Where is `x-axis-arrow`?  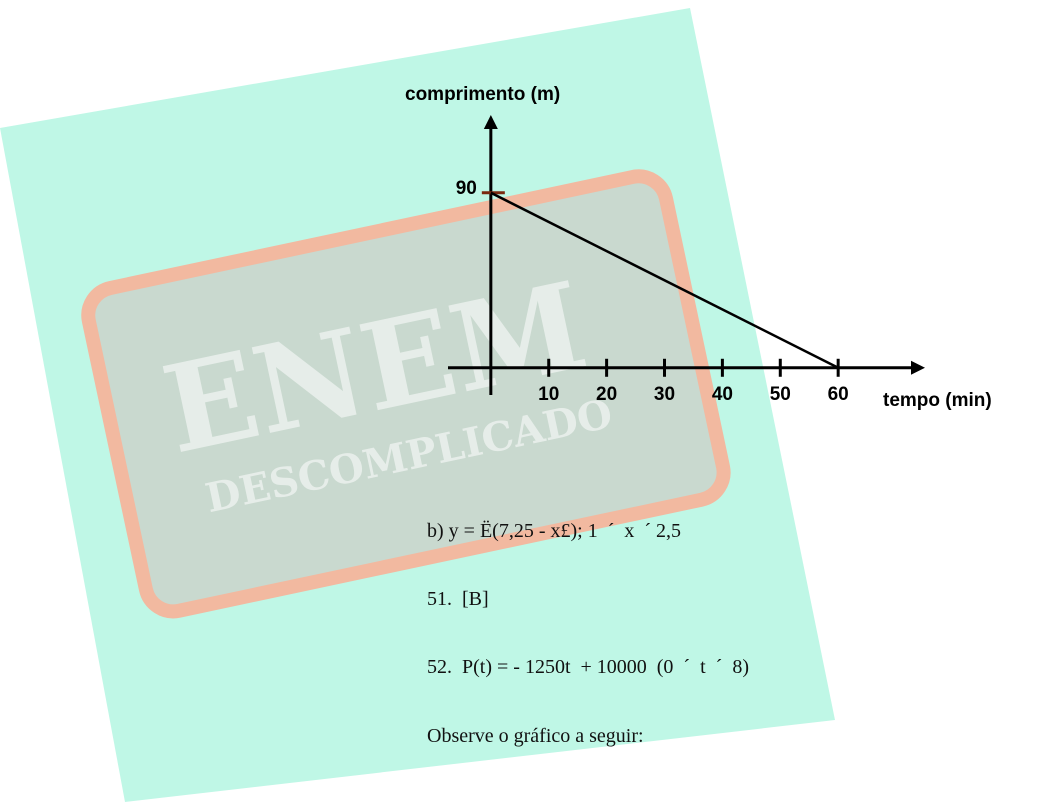 x-axis-arrow is located at coordinates (918, 367).